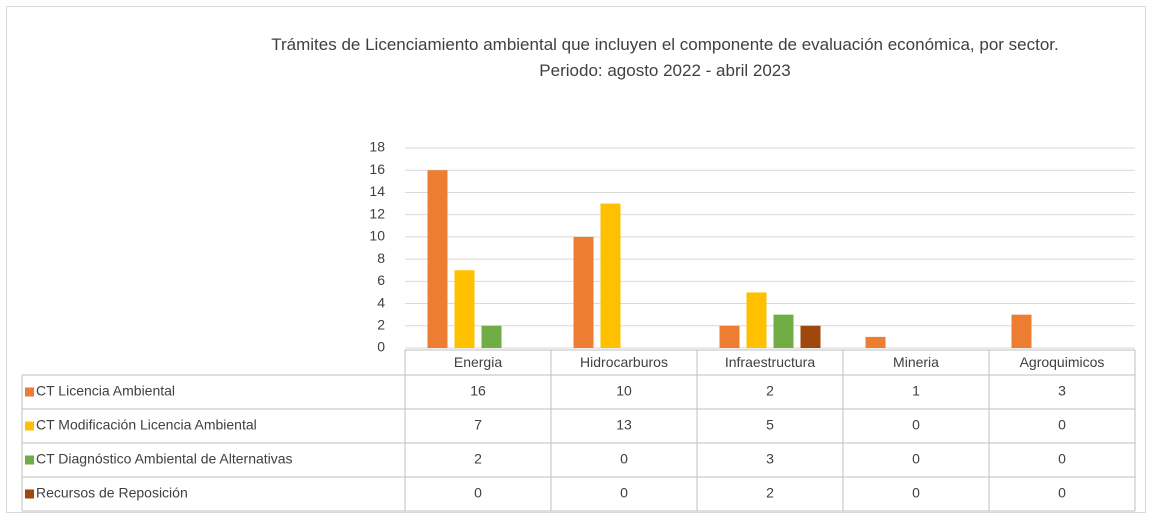  I want to click on table-value: 13, so click(624, 425).